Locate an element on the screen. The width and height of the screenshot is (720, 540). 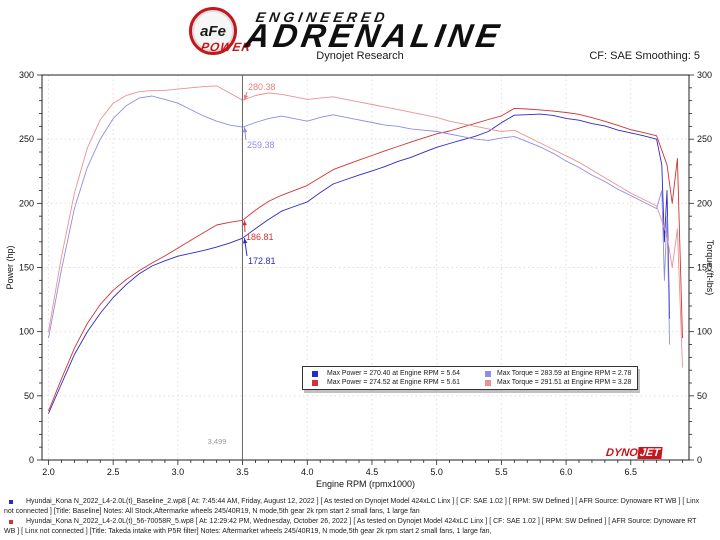
run-marker-baseline-icon is located at coordinates (11, 501).